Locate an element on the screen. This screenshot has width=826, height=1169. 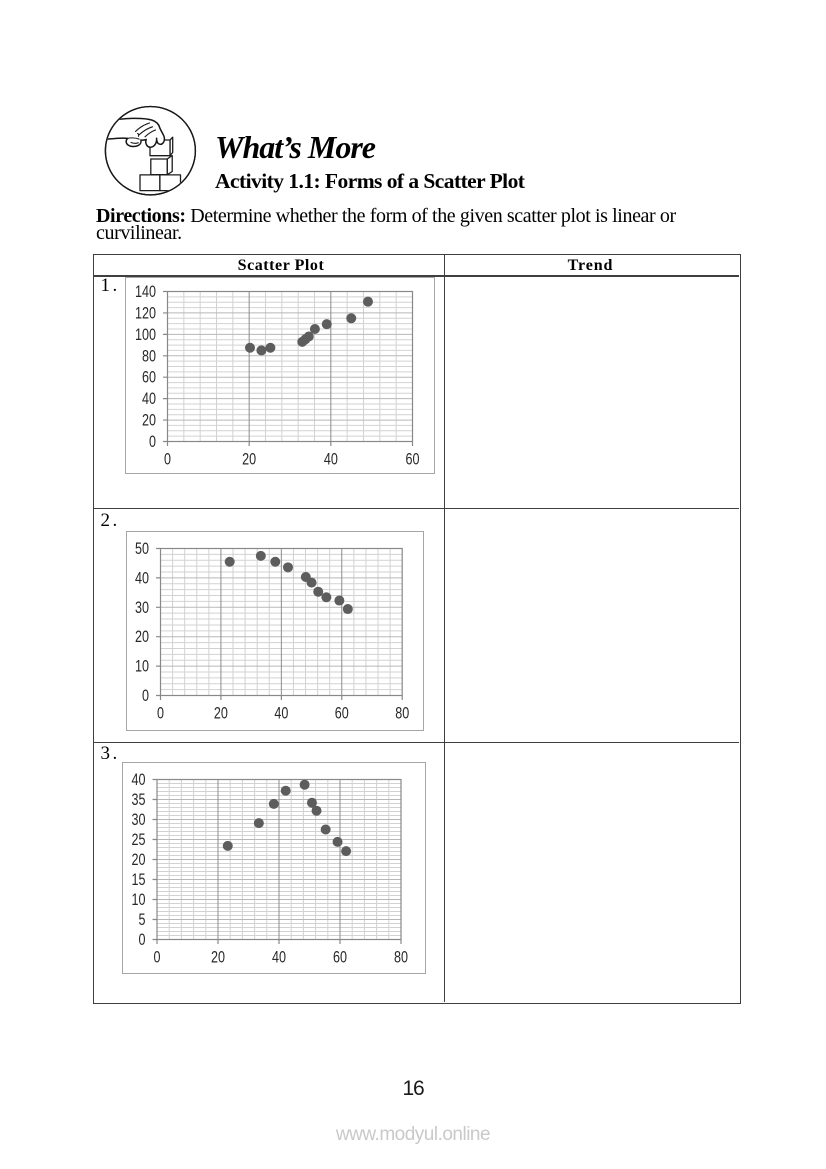
svg-text: 25 is located at coordinates (139, 840).